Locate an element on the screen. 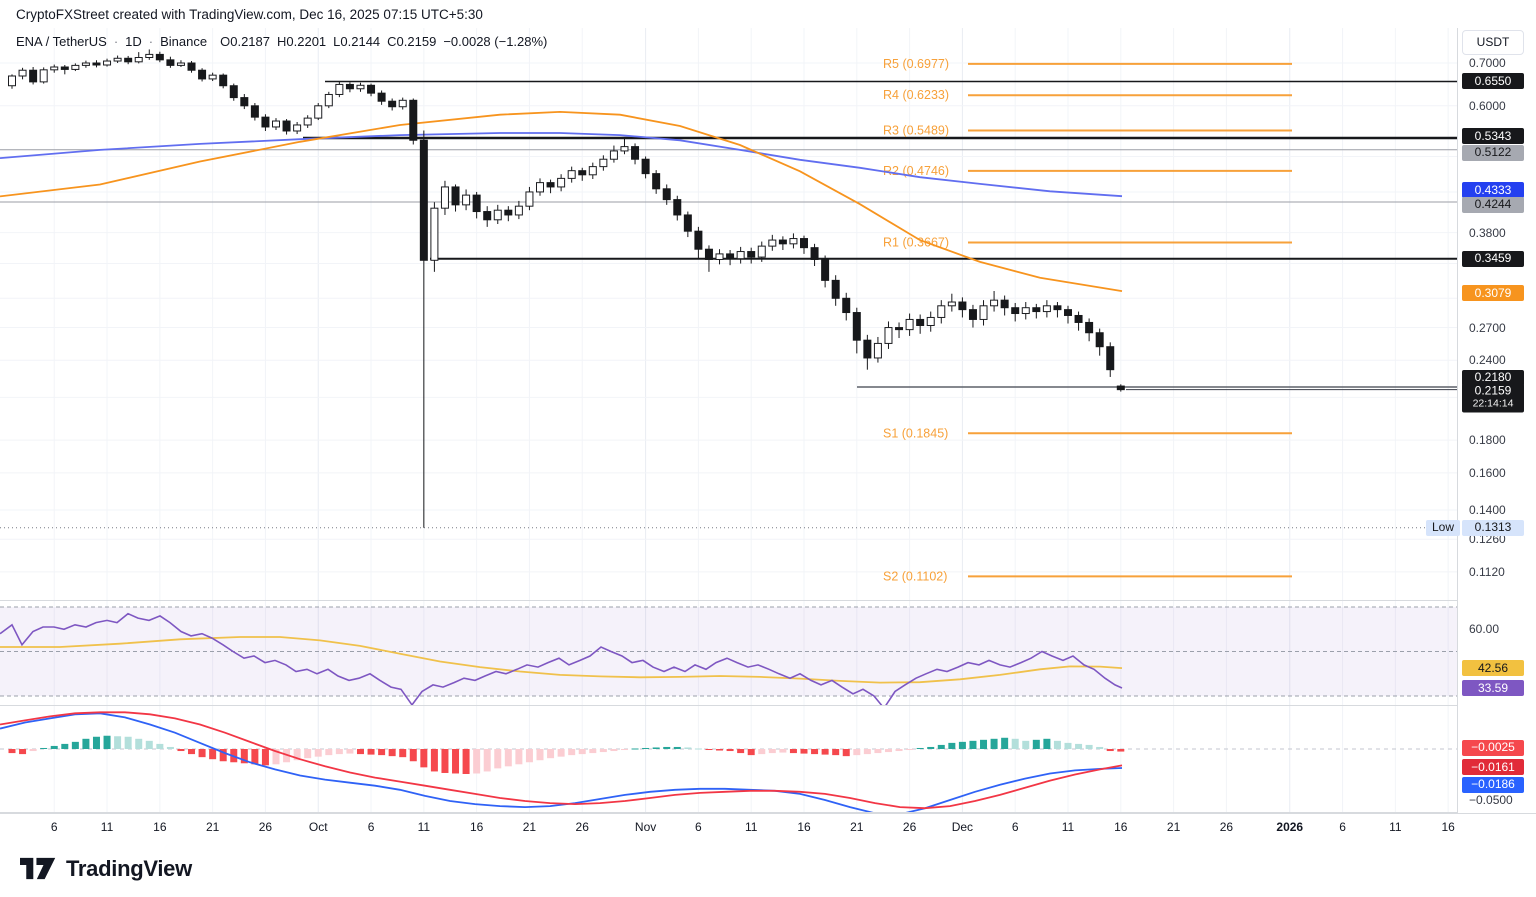 This screenshot has height=897, width=1536. price-tick: 0.2400 is located at coordinates (1487, 360).